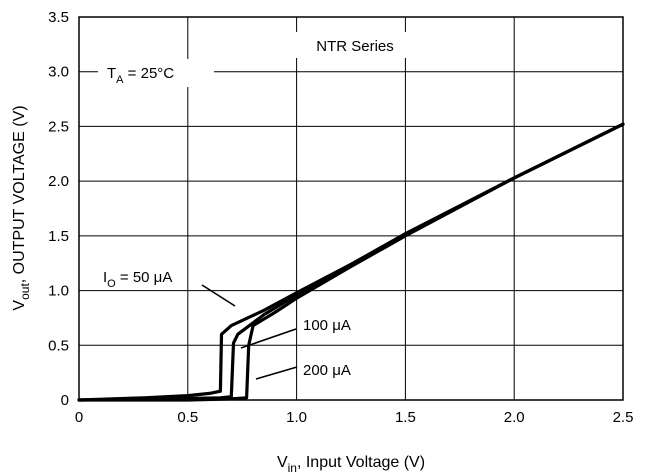 This screenshot has height=475, width=648. I want to click on x-tick-label: 1.0, so click(296, 417).